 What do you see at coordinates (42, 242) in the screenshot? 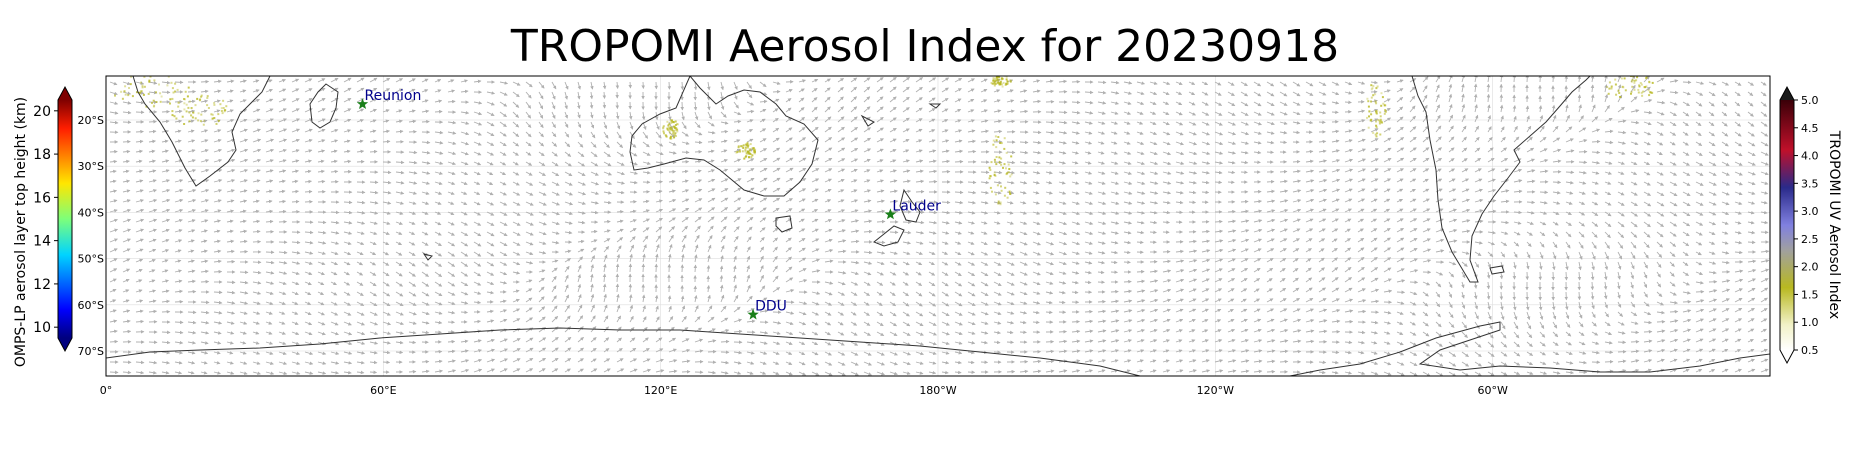
I see `left-colorbar-tick-label: 14` at bounding box center [42, 242].